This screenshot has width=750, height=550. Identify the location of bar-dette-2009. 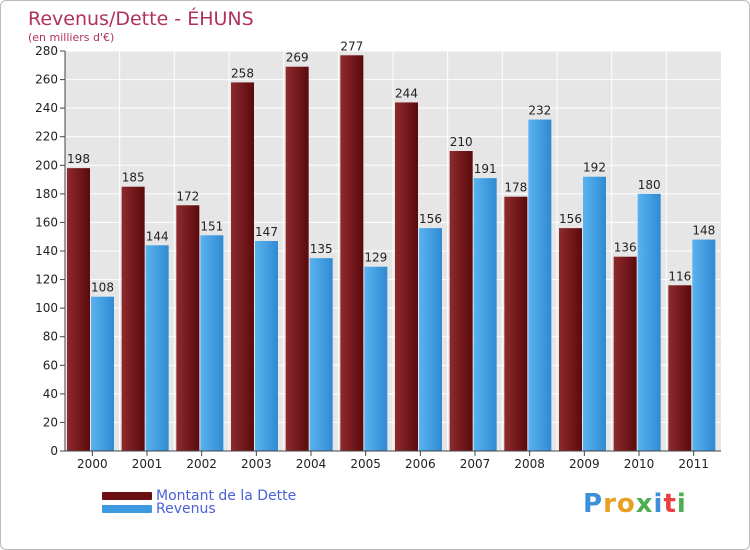
(570, 339).